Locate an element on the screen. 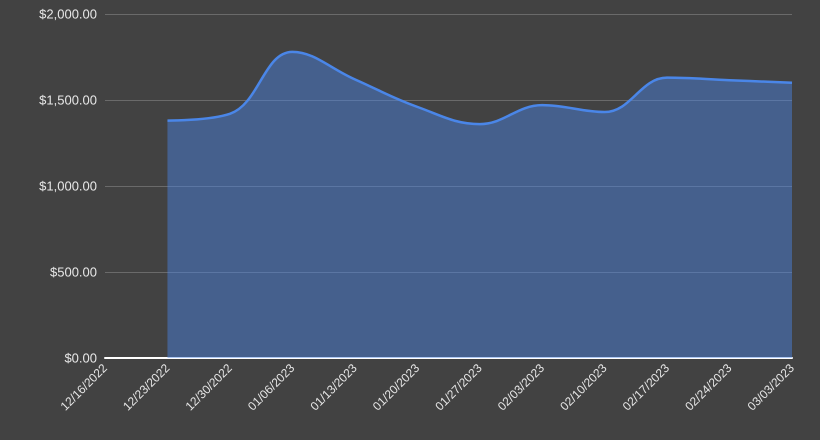 The height and width of the screenshot is (440, 820). y-tick-label: $1,000.00 is located at coordinates (68, 186).